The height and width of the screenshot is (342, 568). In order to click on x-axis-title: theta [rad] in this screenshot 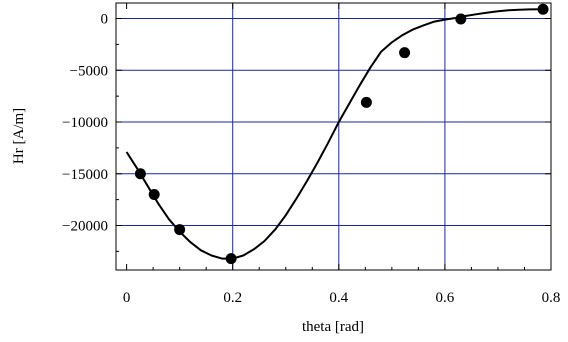, I will do `click(333, 327)`.